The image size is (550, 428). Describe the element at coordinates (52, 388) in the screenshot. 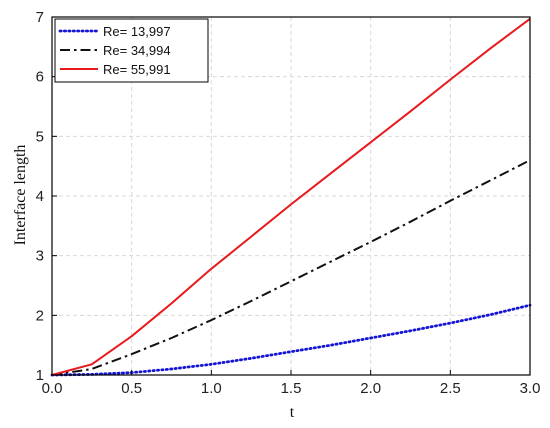

I see `x-tick-label: 0.0` at that location.